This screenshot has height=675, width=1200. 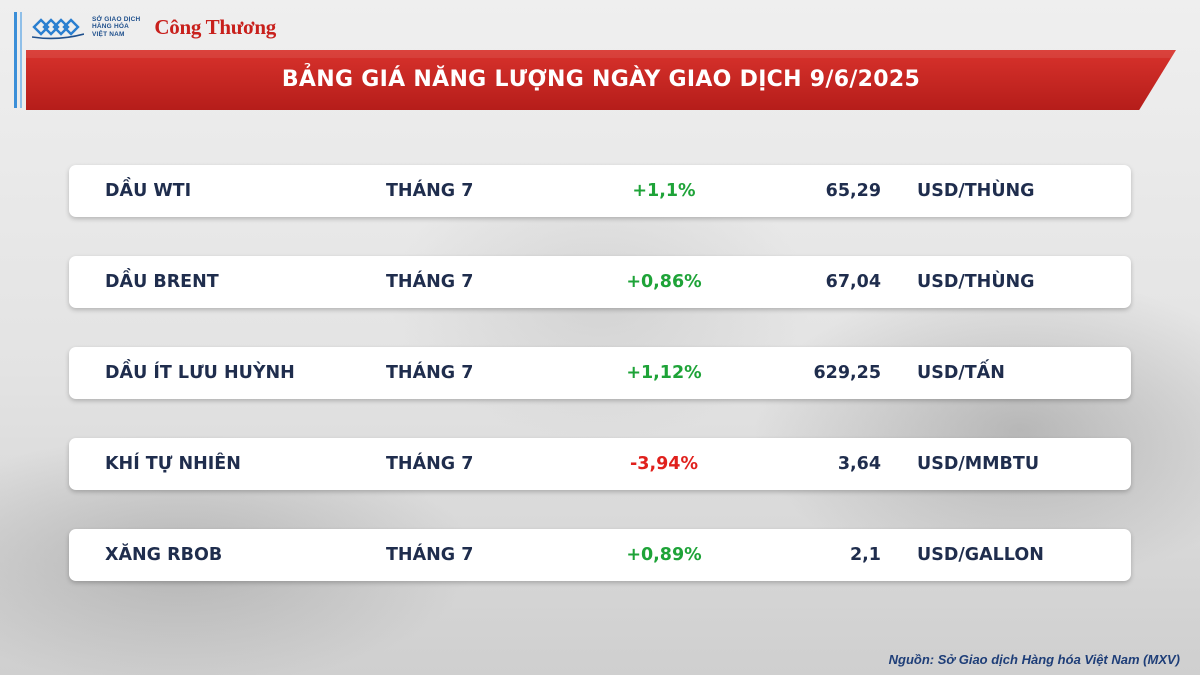 What do you see at coordinates (164, 555) in the screenshot?
I see `commodity-name: XĂNG RBOB` at bounding box center [164, 555].